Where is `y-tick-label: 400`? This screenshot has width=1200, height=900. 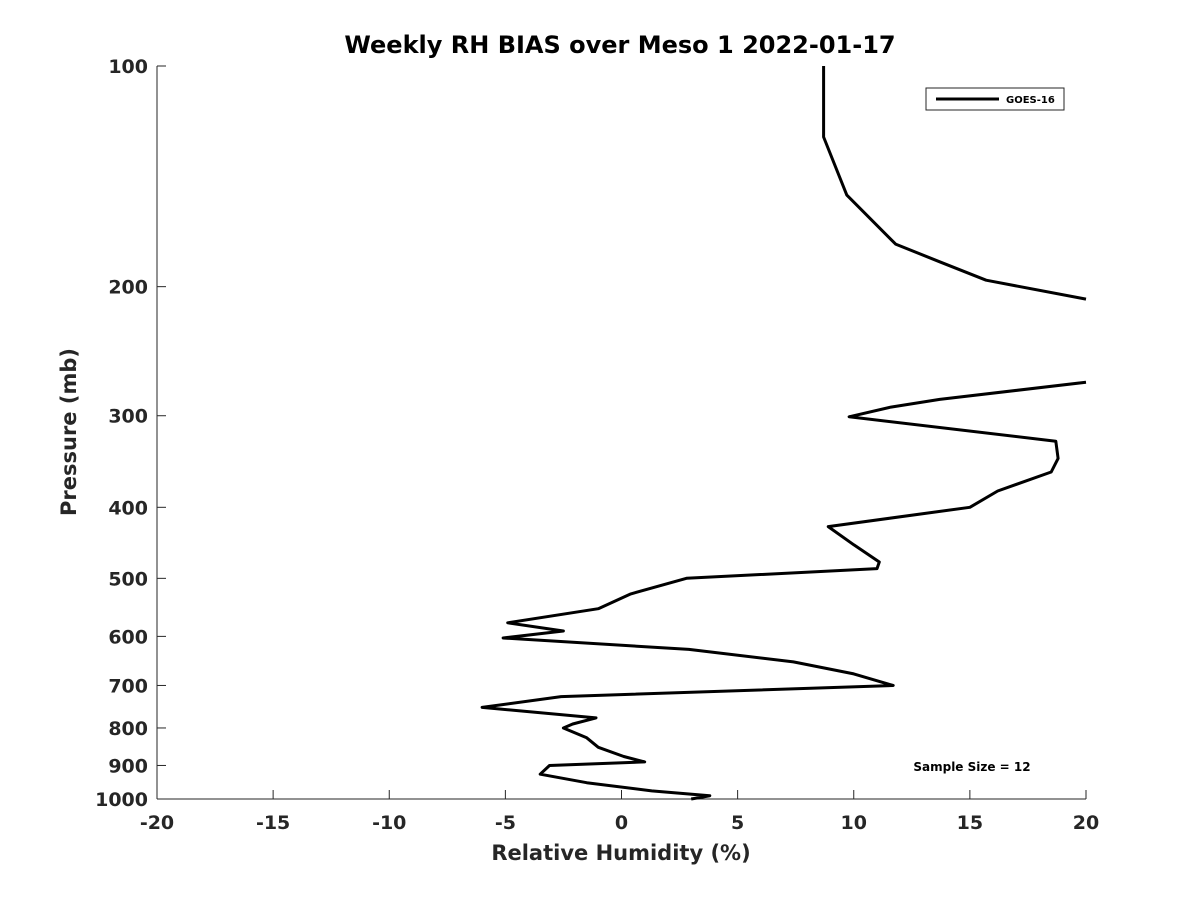 y-tick-label: 400 is located at coordinates (128, 508).